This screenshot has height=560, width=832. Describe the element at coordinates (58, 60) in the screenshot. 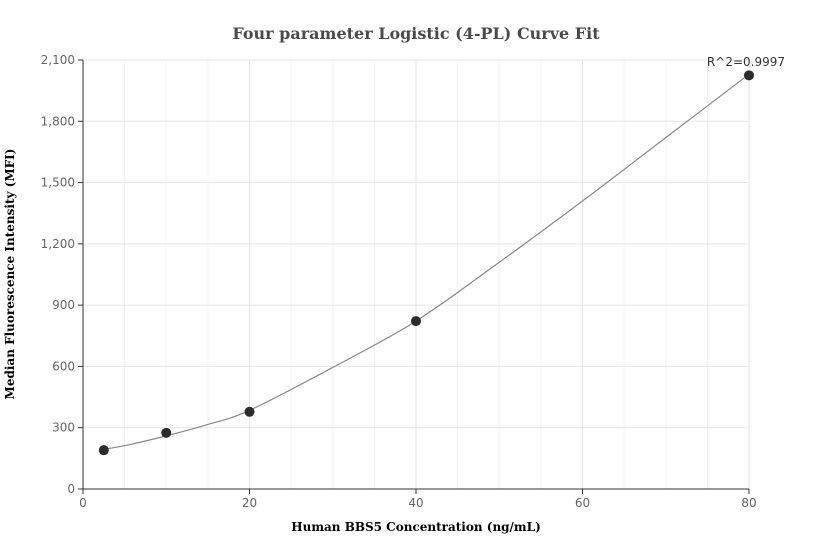

I see `y-tick-label: 2,100` at that location.